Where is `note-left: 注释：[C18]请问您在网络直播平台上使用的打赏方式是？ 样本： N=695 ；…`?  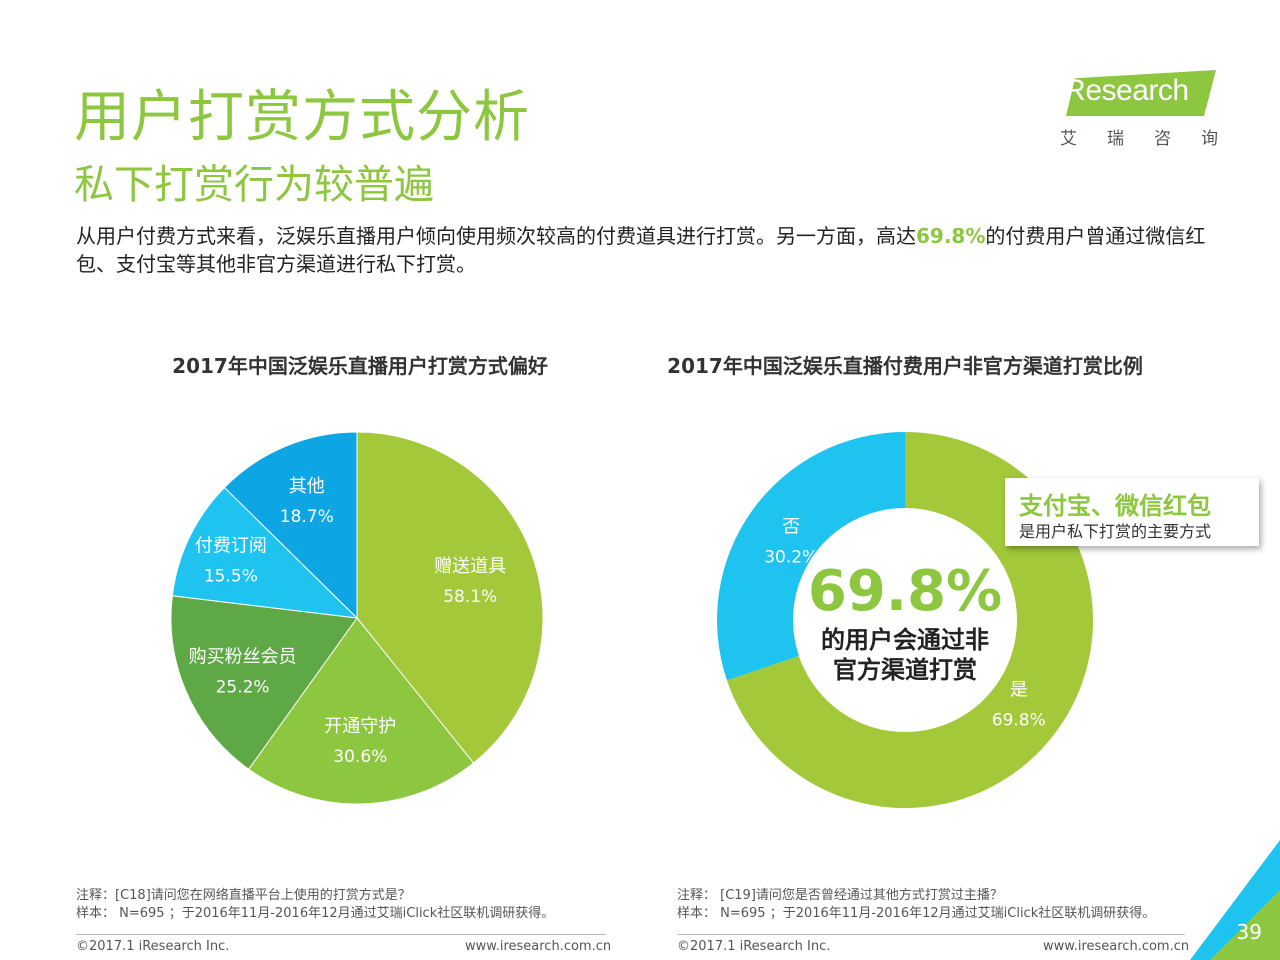 note-left: 注释：[C18]请问您在网络直播平台上使用的打赏方式是？ 样本： N=695 ；… is located at coordinates (315, 905).